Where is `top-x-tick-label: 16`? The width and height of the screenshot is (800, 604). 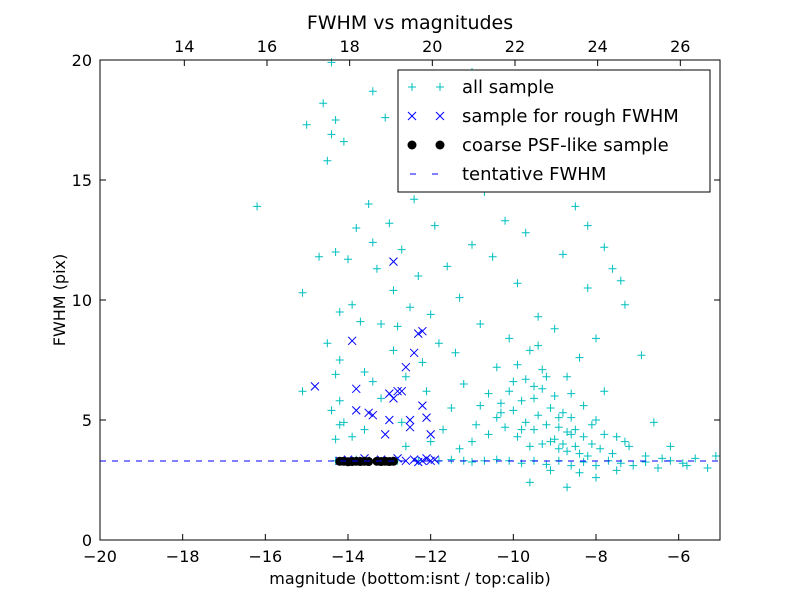
top-x-tick-label: 16 is located at coordinates (267, 46).